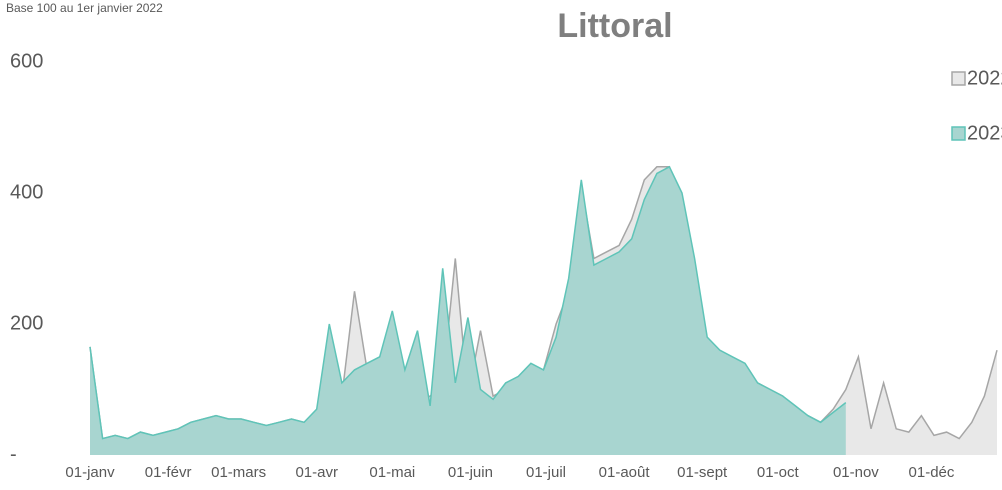  I want to click on x-tick-label: 01-juin, so click(470, 472).